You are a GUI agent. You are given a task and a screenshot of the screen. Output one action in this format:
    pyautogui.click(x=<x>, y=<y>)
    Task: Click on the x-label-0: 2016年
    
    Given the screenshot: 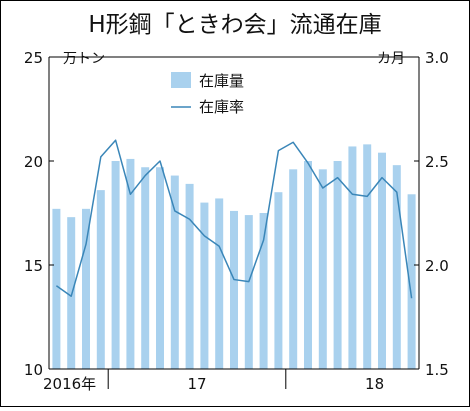 What is the action you would take?
    pyautogui.click(x=69, y=384)
    